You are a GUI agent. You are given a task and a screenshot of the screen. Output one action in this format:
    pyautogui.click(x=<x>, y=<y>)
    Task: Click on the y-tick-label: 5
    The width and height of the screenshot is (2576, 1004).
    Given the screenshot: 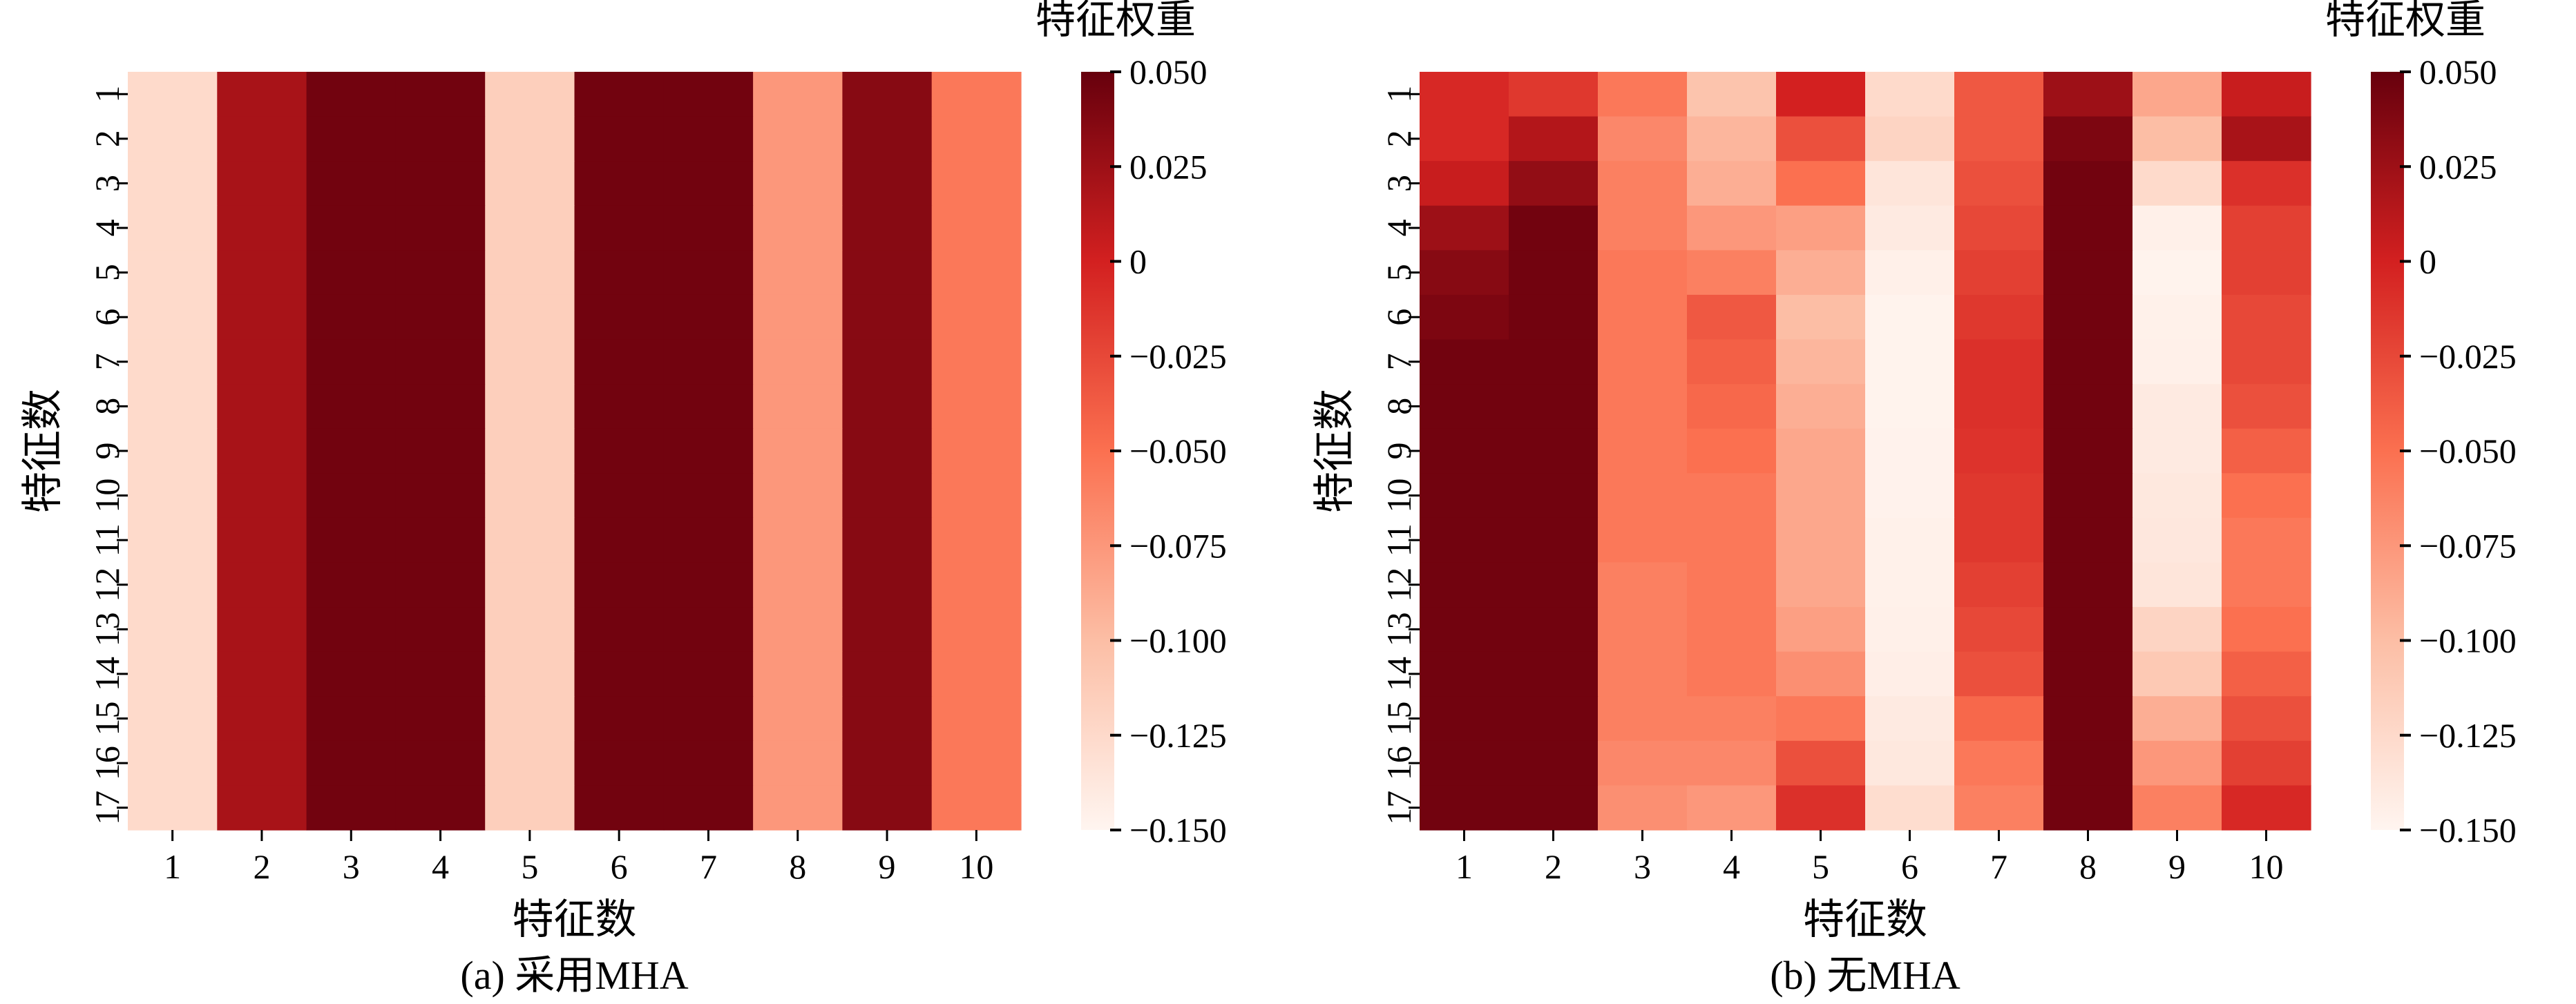 What is the action you would take?
    pyautogui.click(x=1399, y=272)
    